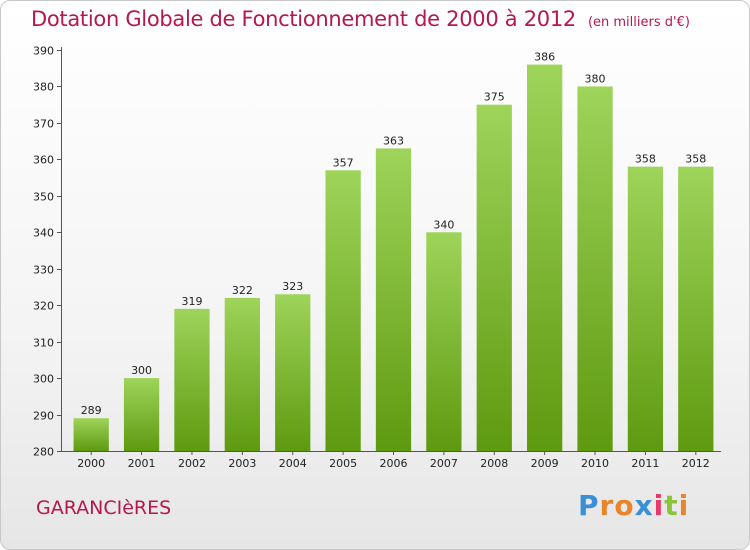 This screenshot has height=550, width=750. Describe the element at coordinates (43, 416) in the screenshot. I see `y-tick-label: 290` at that location.